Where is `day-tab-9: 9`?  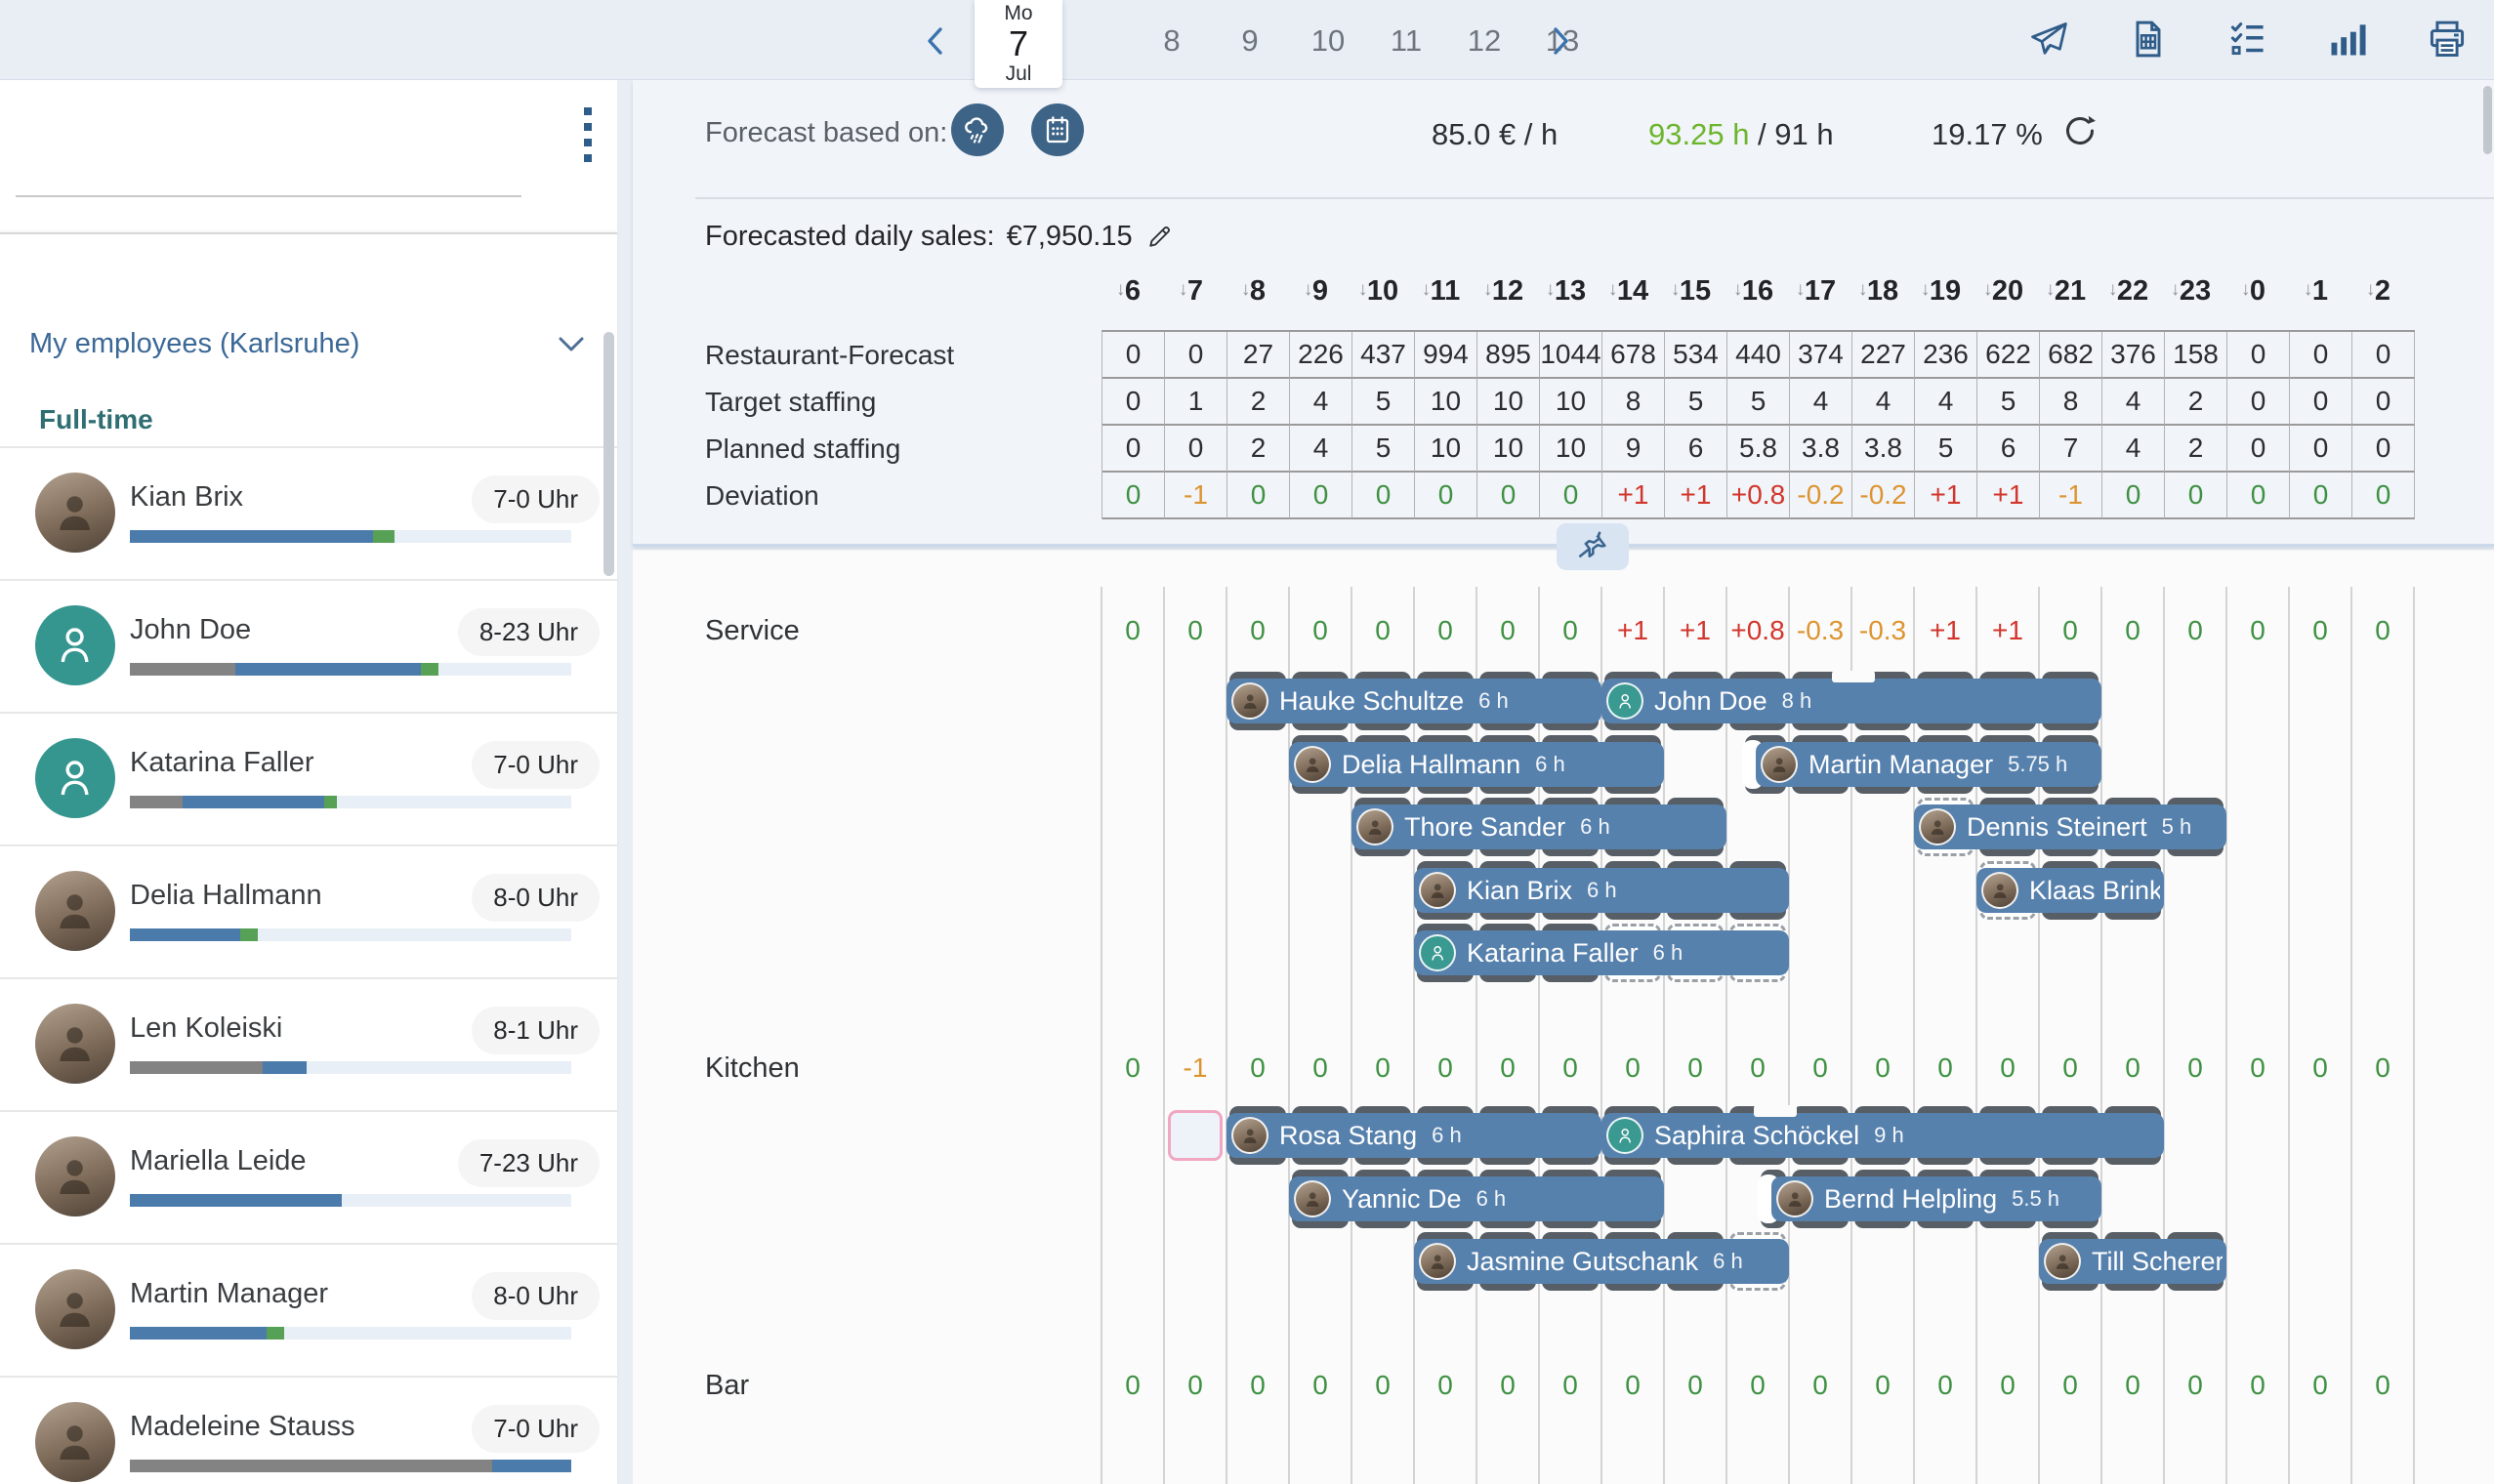
day-tab-9: 9 is located at coordinates (1250, 41).